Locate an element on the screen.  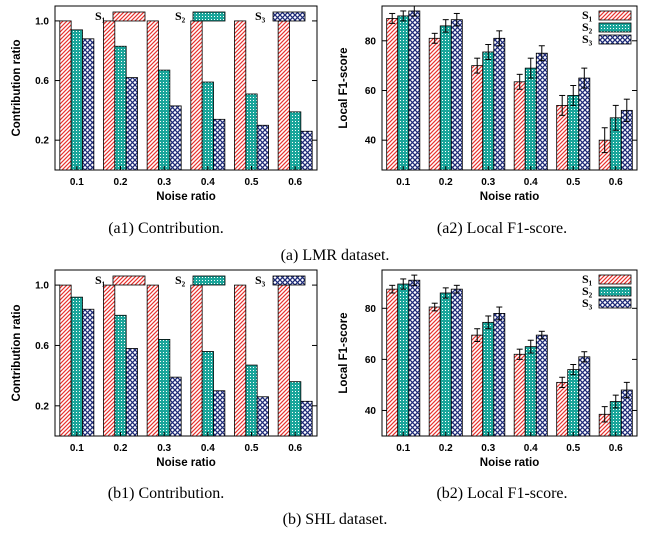
caption-a1: (a1) Contribution. is located at coordinates (166, 228).